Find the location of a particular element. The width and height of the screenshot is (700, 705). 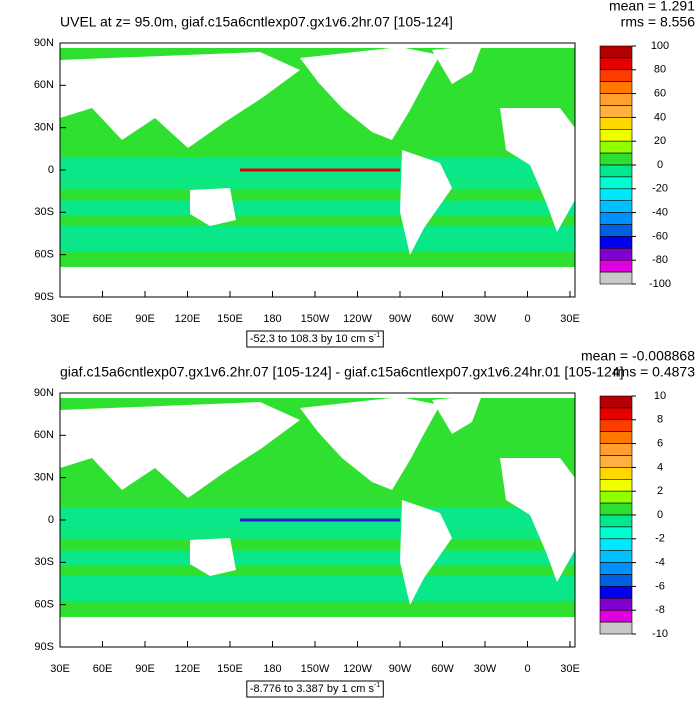

colorbar-label: 20 is located at coordinates (660, 141).